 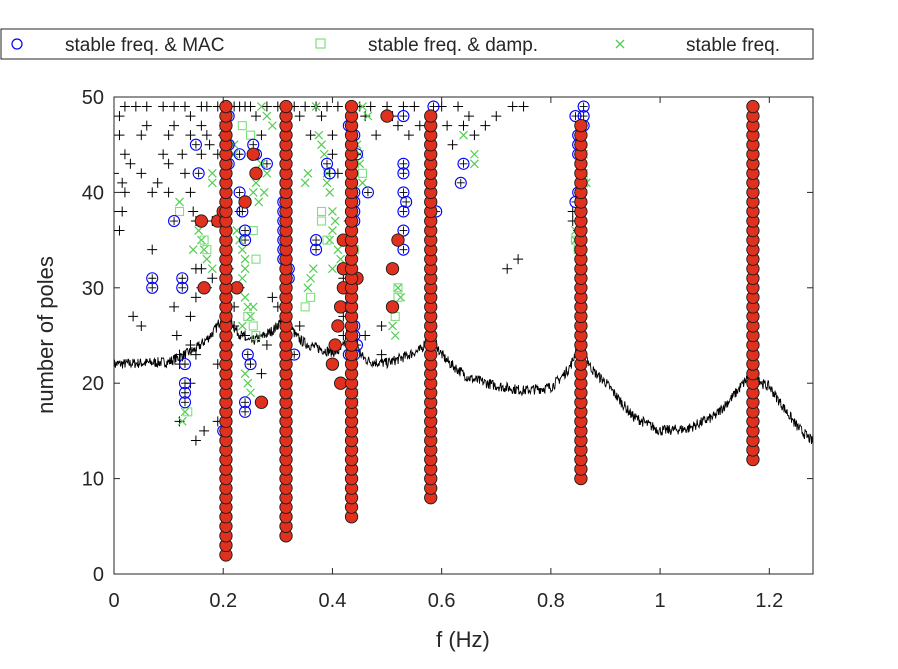 What do you see at coordinates (17, 44) in the screenshot?
I see `legend-mac-icon` at bounding box center [17, 44].